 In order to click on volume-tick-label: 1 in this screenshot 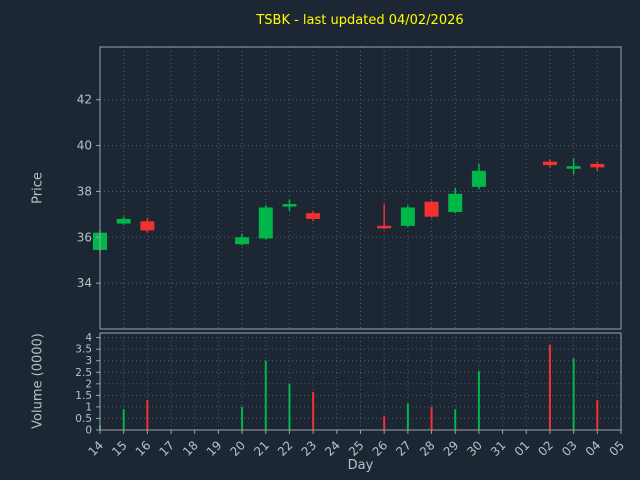, I will do `click(88, 407)`.